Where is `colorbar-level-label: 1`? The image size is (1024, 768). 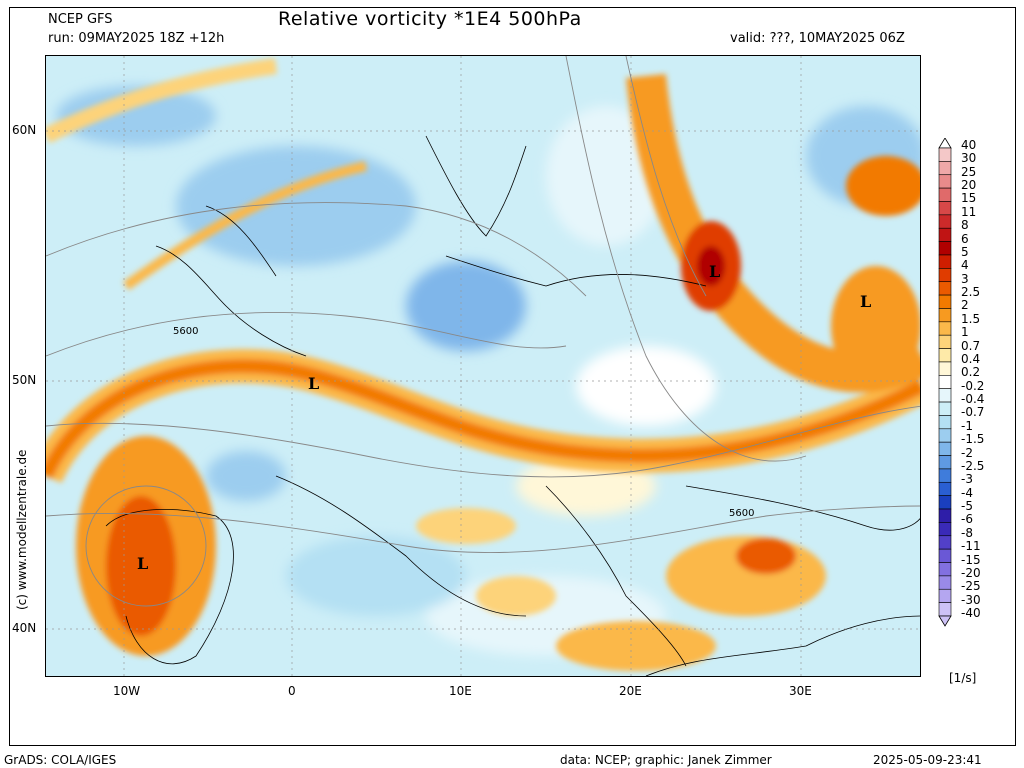
colorbar-level-label: 1 is located at coordinates (965, 332).